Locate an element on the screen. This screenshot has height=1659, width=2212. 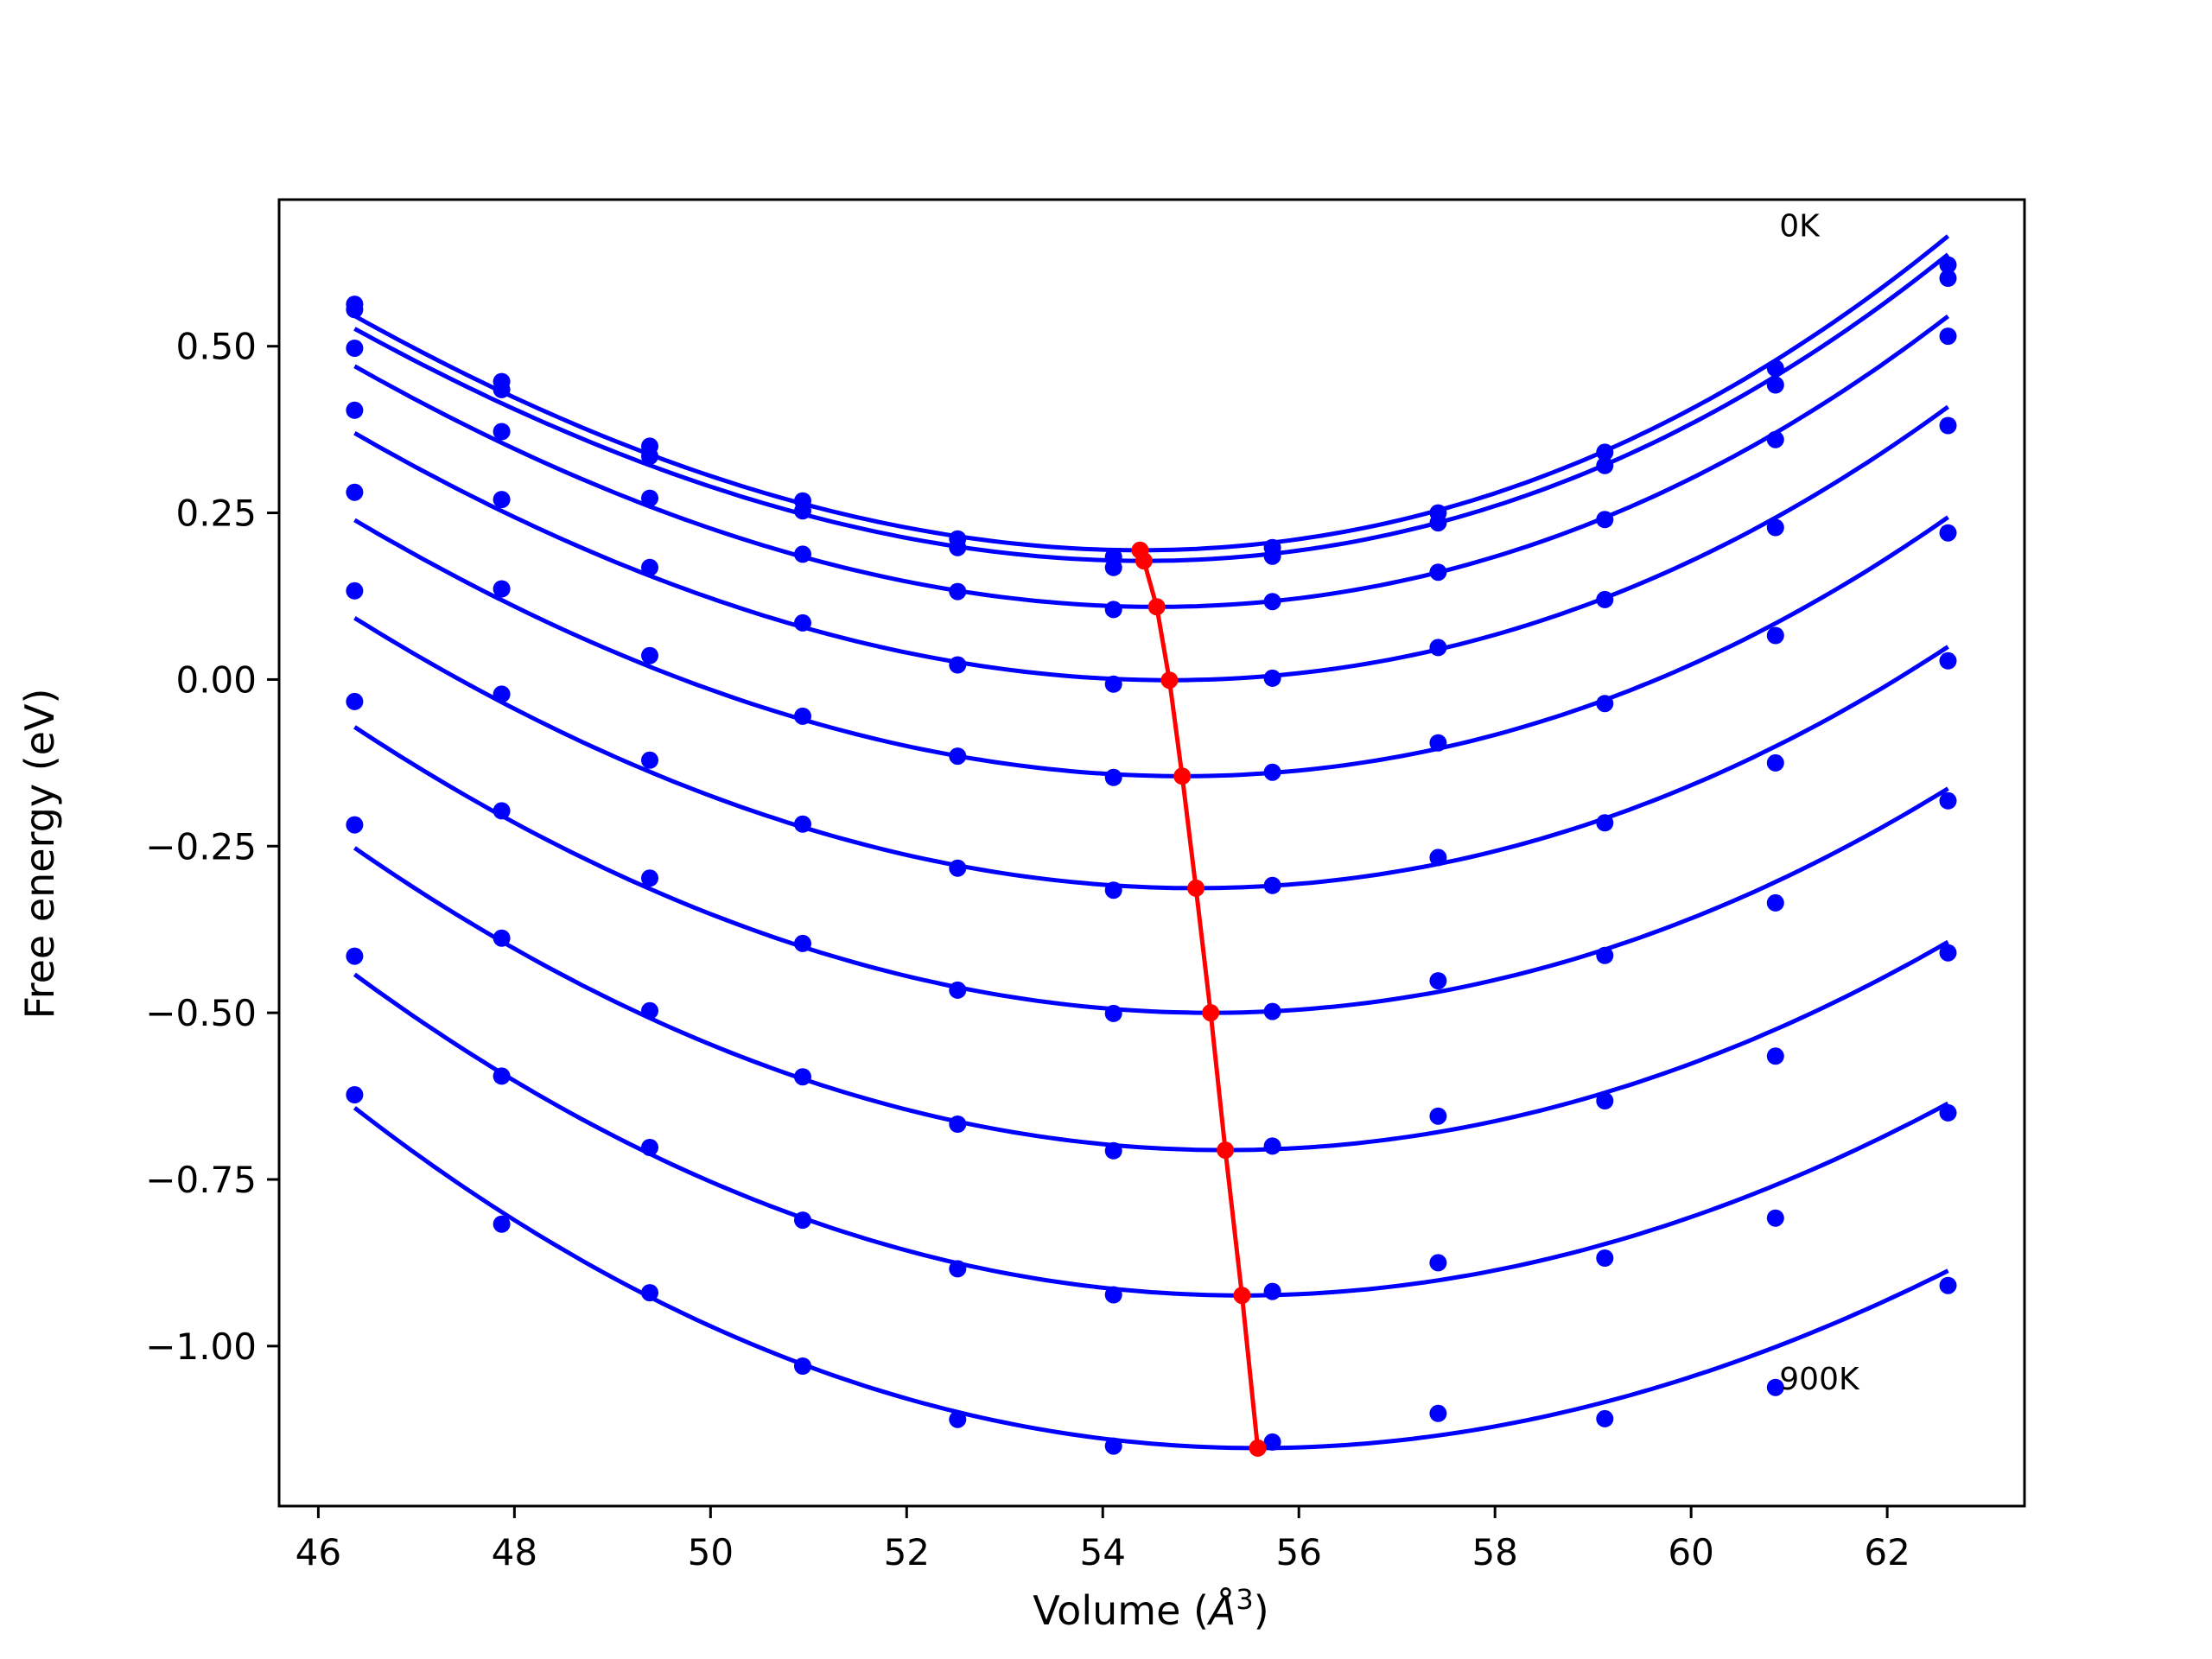
y-tick-label: 0.25 is located at coordinates (216, 514).